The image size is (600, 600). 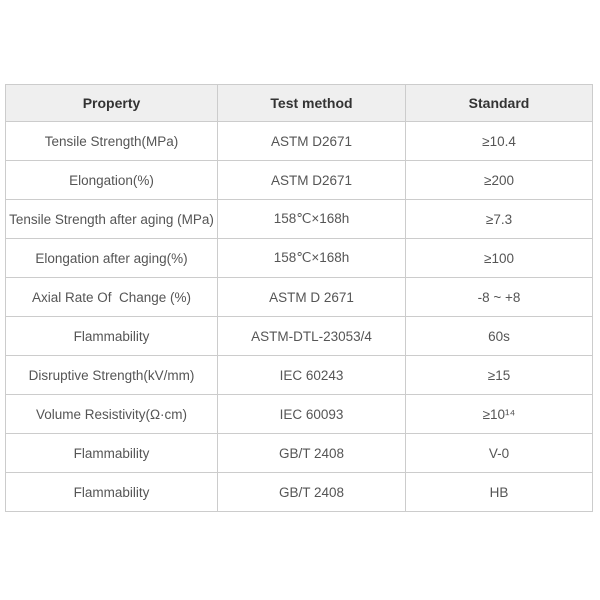 I want to click on table-row: Tensile Strength(MPa) ASTM D2671 ≥10.4, so click(x=299, y=141).